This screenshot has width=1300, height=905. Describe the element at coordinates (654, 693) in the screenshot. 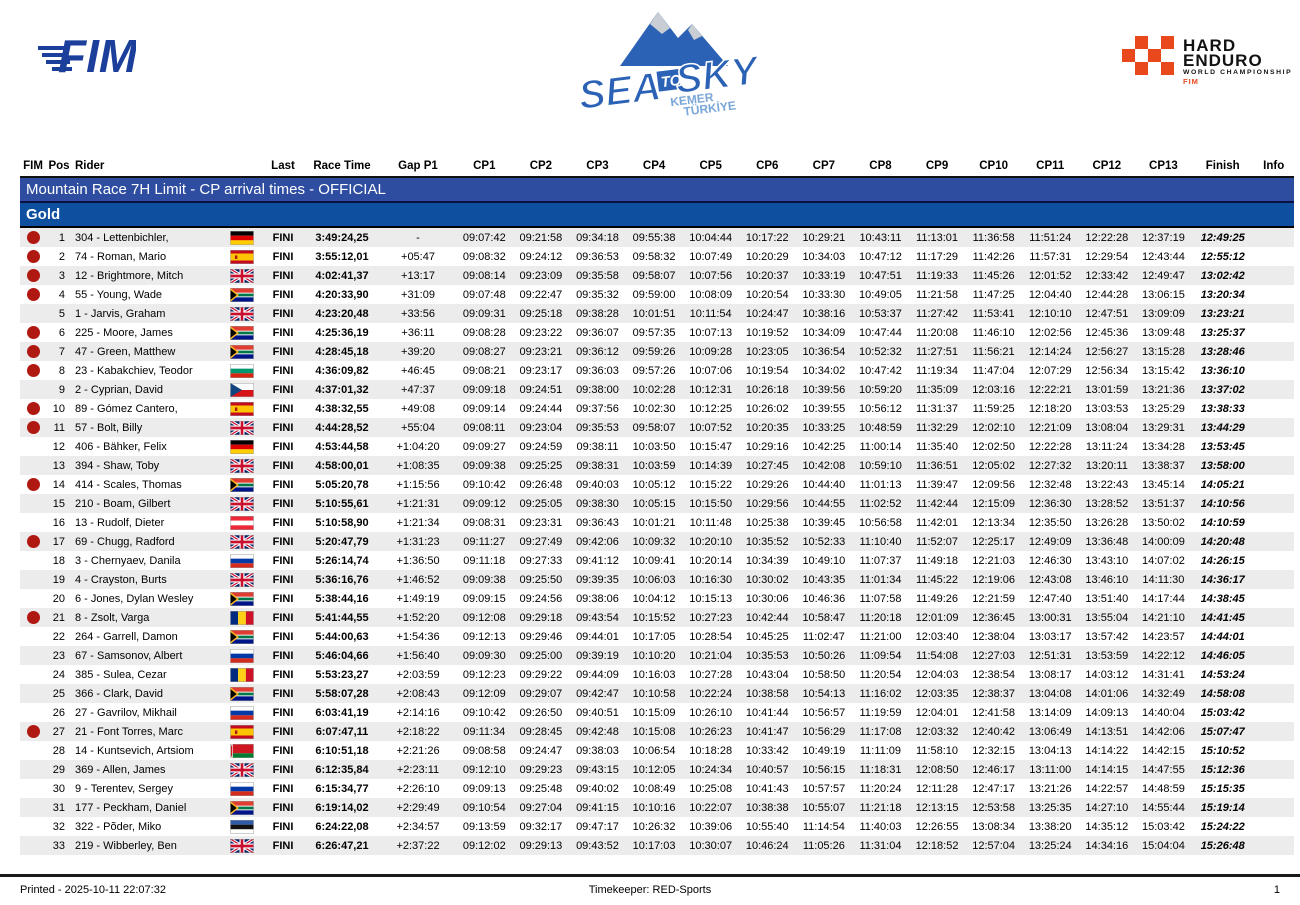

I see `cp4-time: 10:10:58` at that location.